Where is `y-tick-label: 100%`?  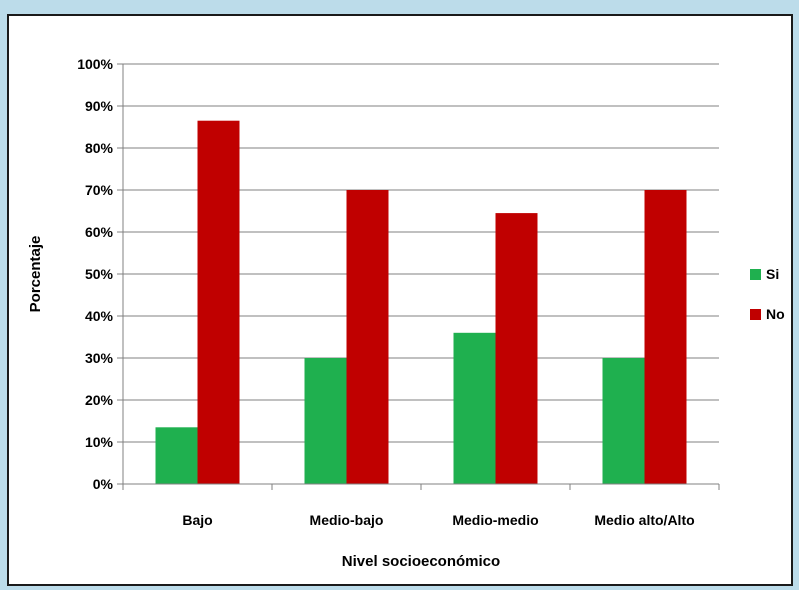
y-tick-label: 100% is located at coordinates (95, 64).